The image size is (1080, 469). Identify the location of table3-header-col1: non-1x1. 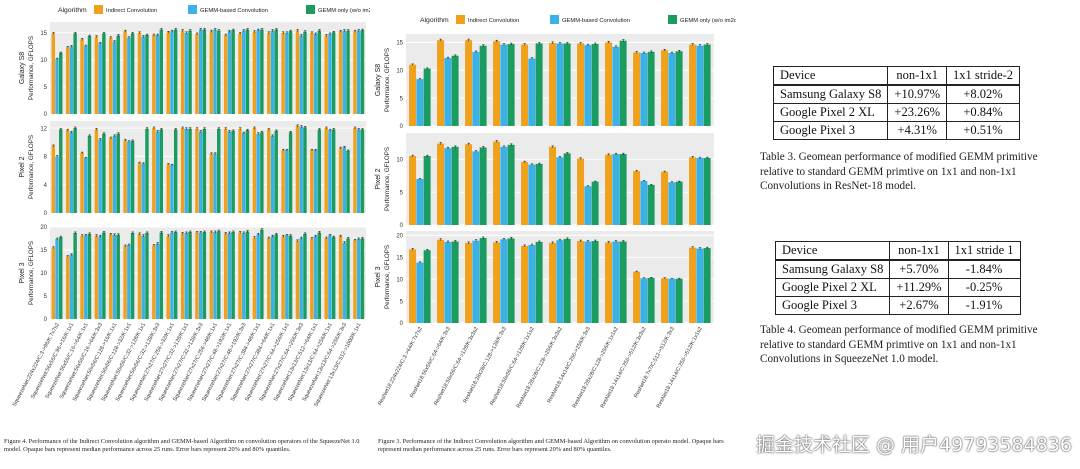
(917, 76).